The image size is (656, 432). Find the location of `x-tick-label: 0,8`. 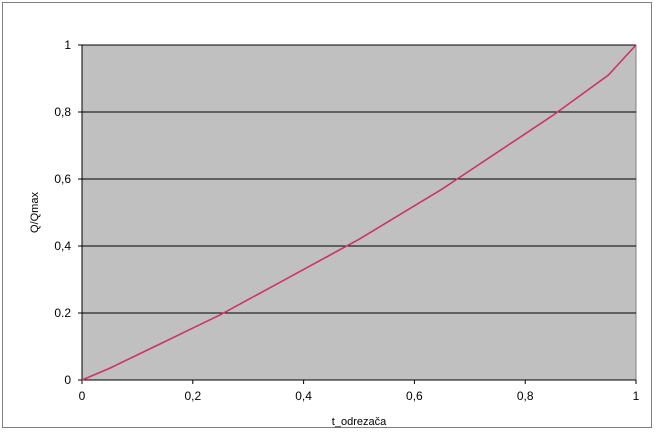

x-tick-label: 0,8 is located at coordinates (525, 396).